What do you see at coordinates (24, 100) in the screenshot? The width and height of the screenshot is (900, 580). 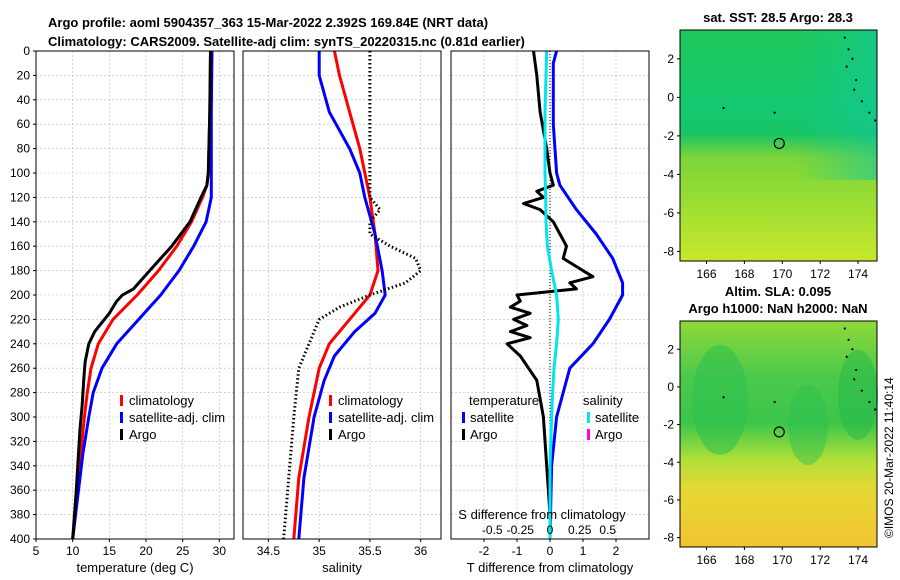 I see `y-tick-label: 40` at bounding box center [24, 100].